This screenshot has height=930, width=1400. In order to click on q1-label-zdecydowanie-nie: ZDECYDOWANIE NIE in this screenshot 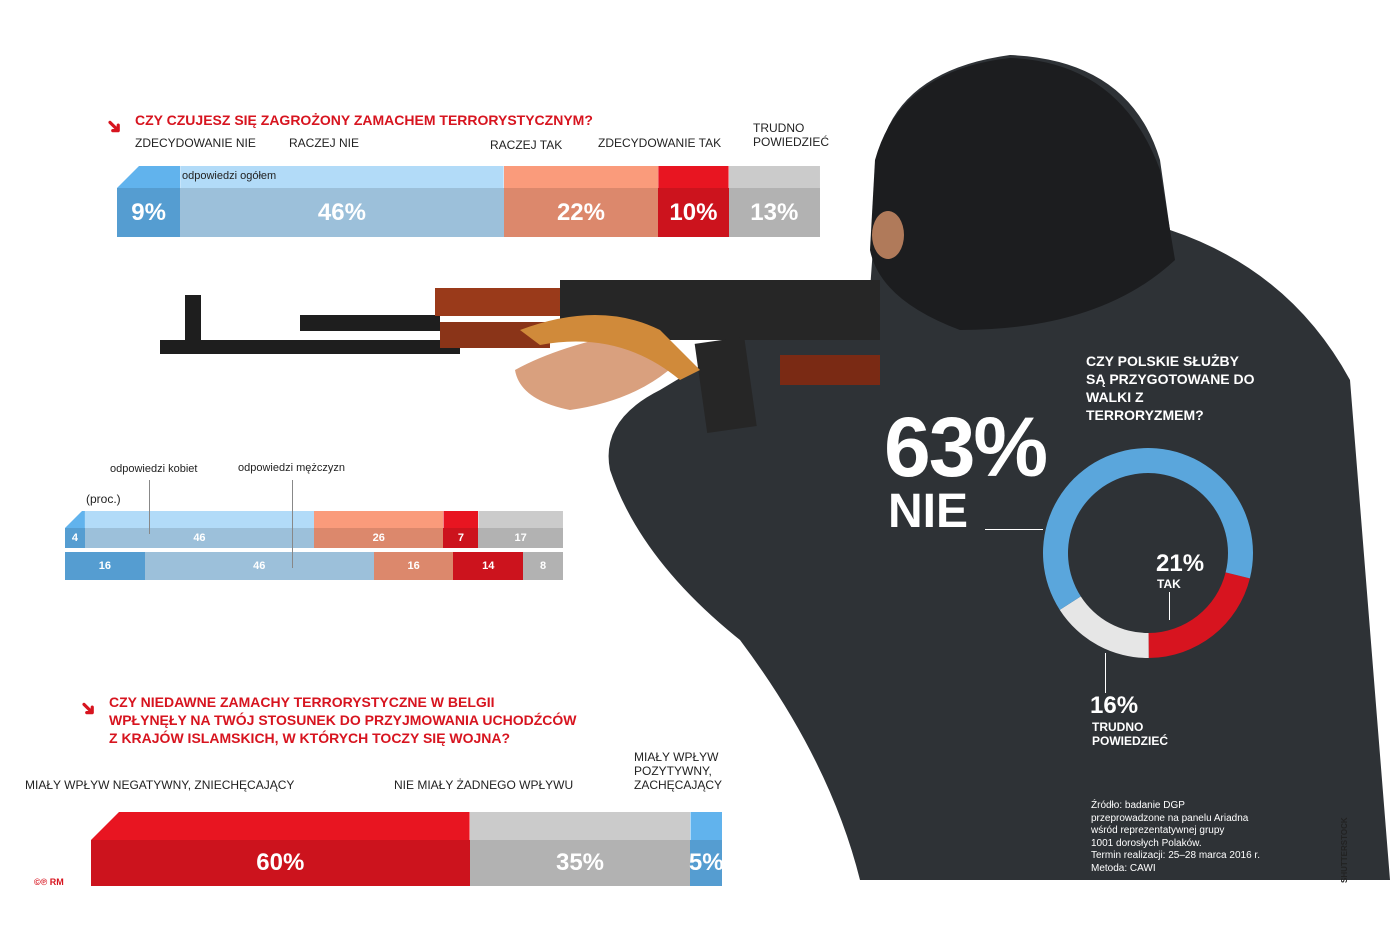, I will do `click(195, 143)`.